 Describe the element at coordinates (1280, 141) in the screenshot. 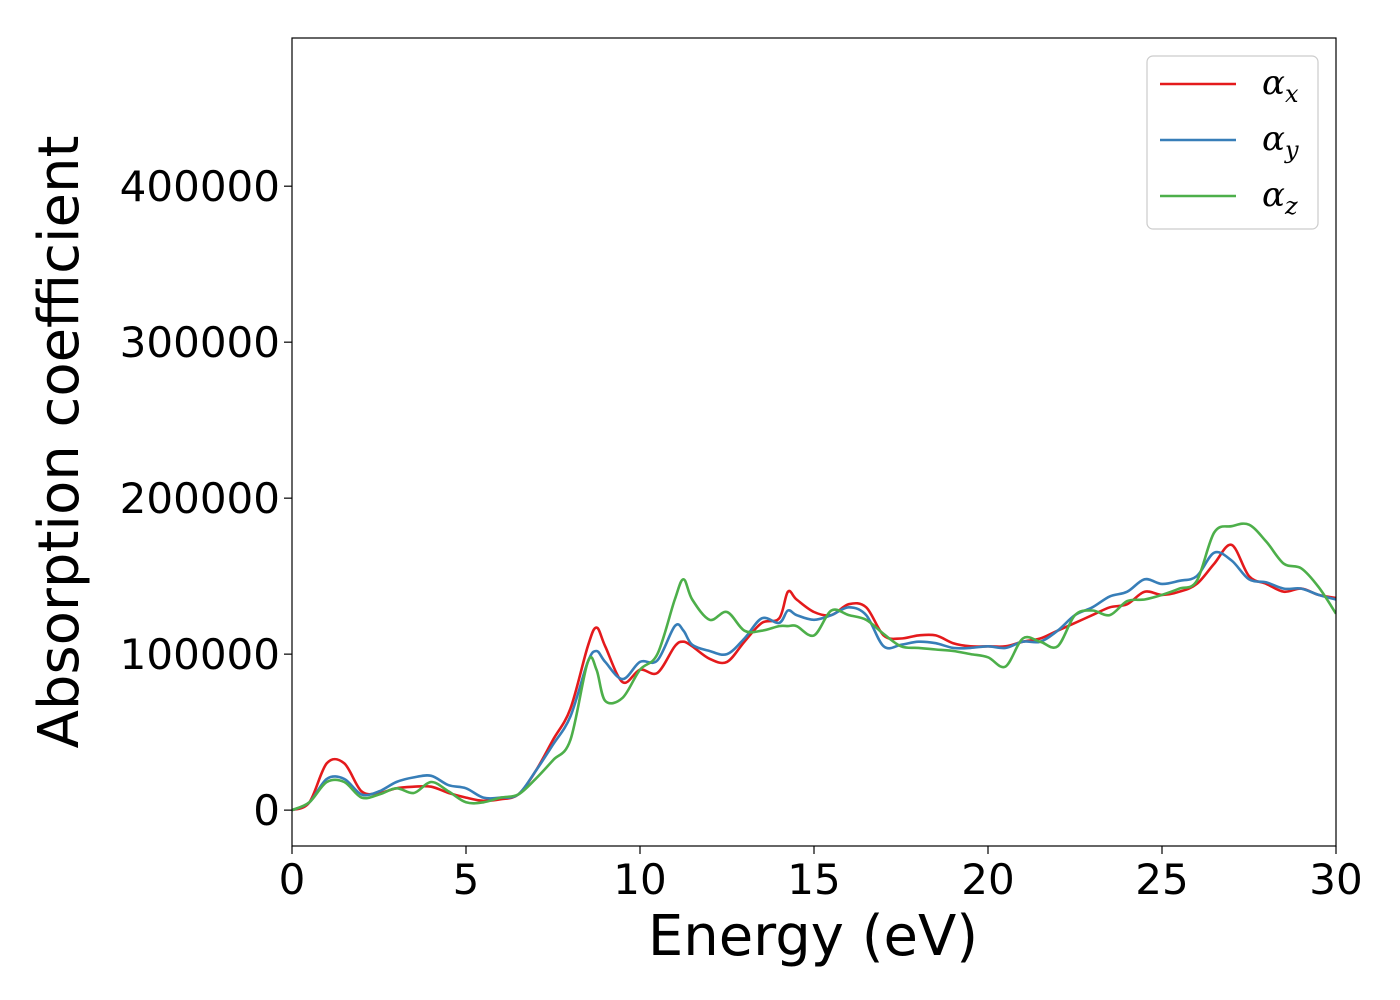

I see `legend-label-alpha-y: αy` at that location.